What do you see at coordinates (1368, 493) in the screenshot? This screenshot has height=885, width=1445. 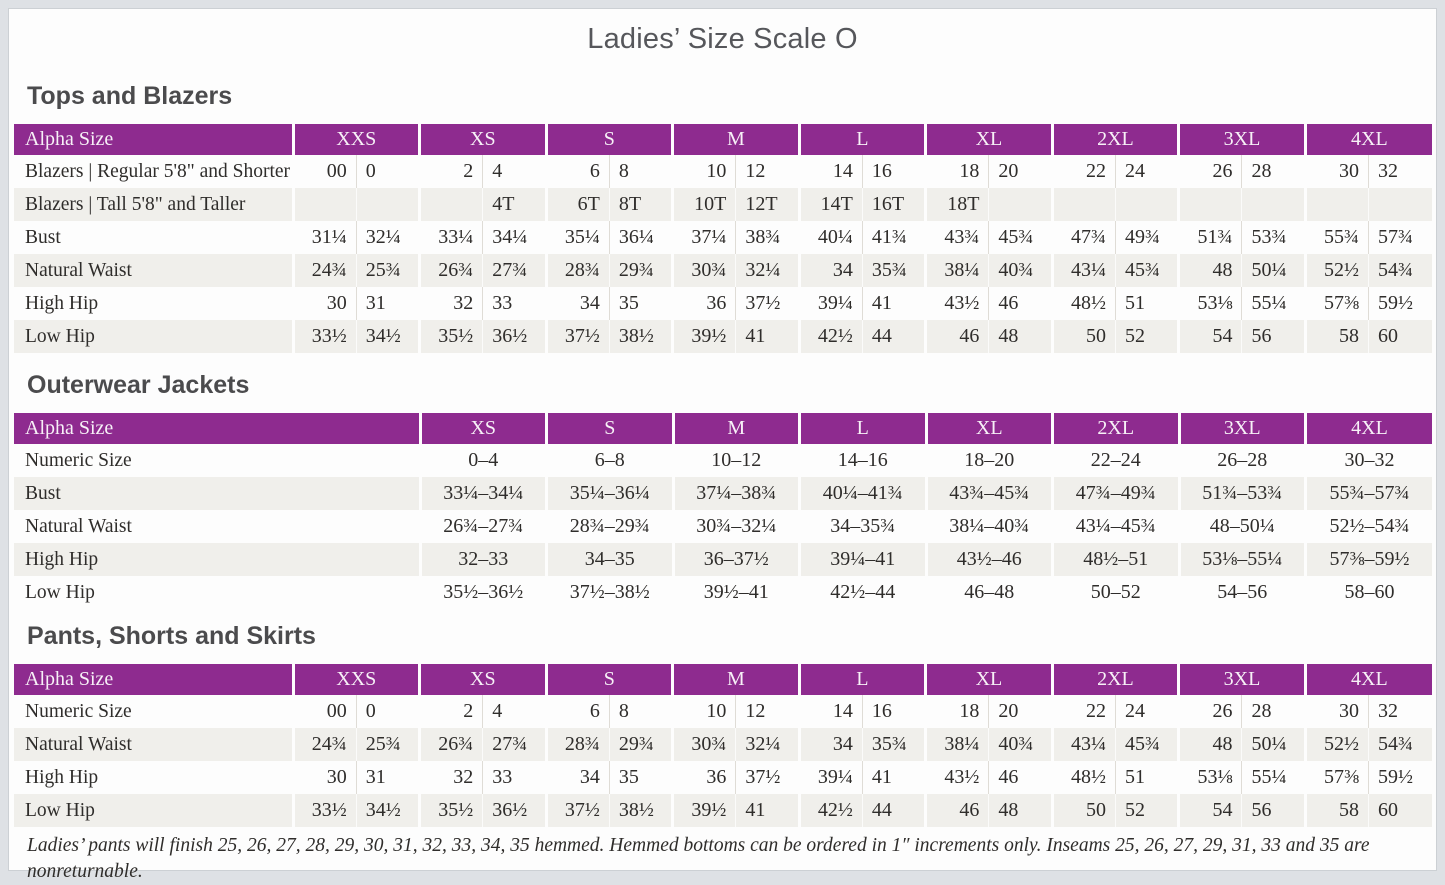 I see `size-cell: 55¾–57¾` at bounding box center [1368, 493].